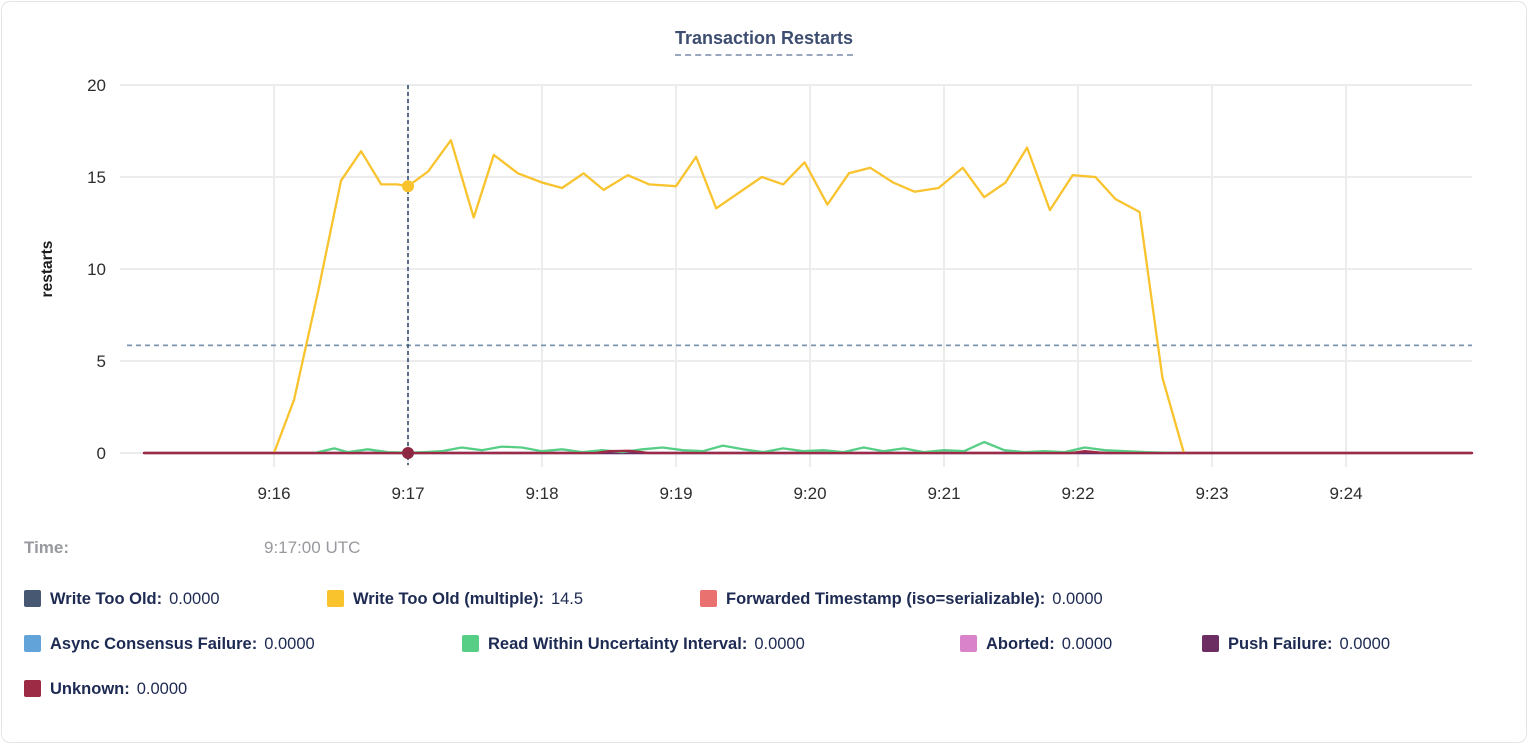 This screenshot has width=1528, height=744. I want to click on legend-item-aborted: Aborted: 0.0000, so click(1036, 644).